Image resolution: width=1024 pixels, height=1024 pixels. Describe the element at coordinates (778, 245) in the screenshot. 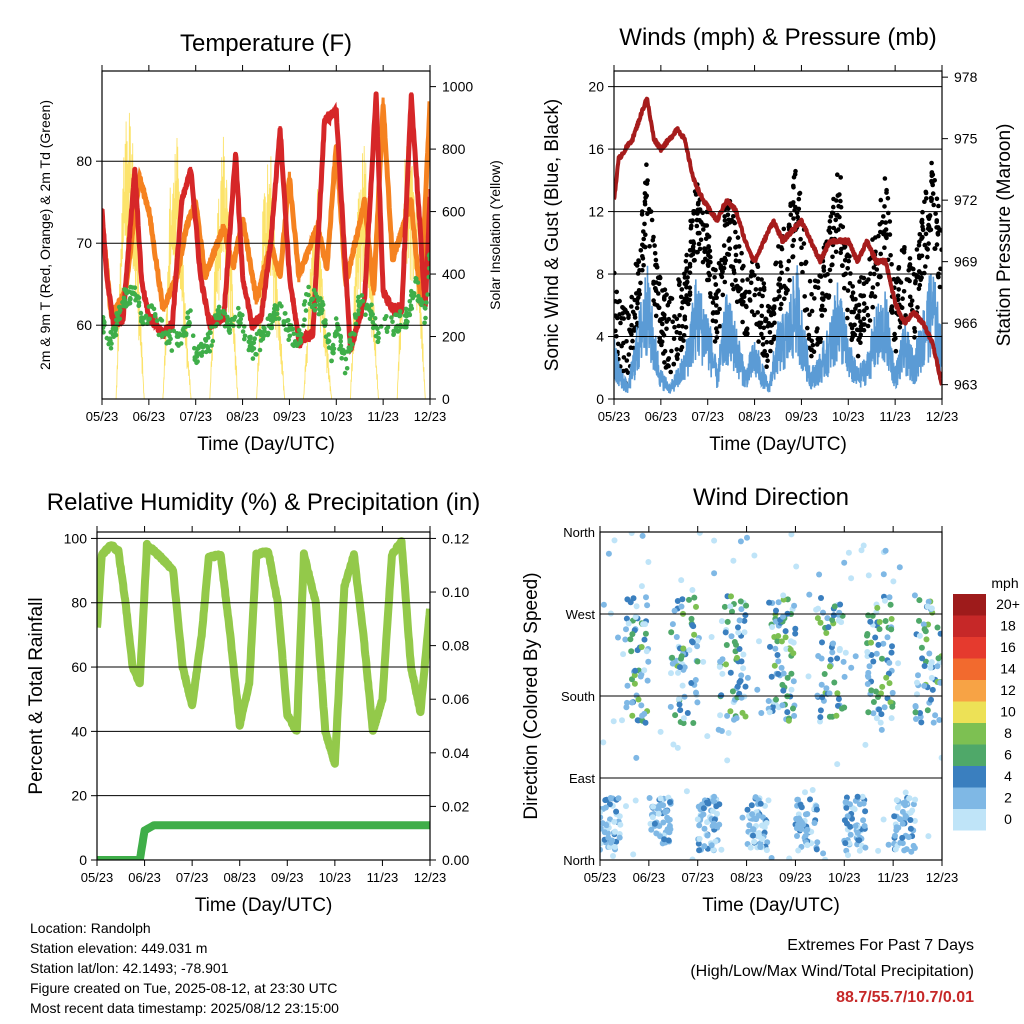

I see `wind-plot-area` at that location.